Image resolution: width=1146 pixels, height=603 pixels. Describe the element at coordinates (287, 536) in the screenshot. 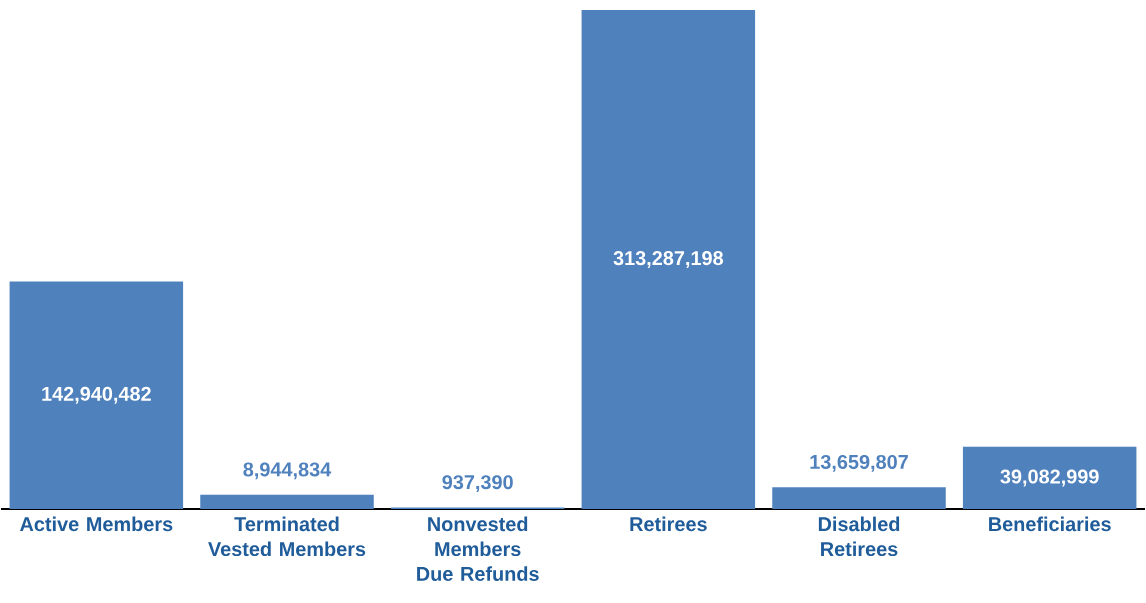

I see `x-tick-label: Terminated Vested Members` at that location.